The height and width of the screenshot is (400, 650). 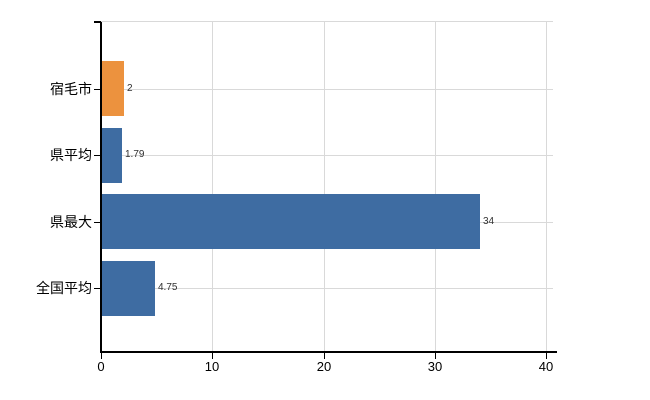 I want to click on x-axis-line, so click(x=328, y=352).